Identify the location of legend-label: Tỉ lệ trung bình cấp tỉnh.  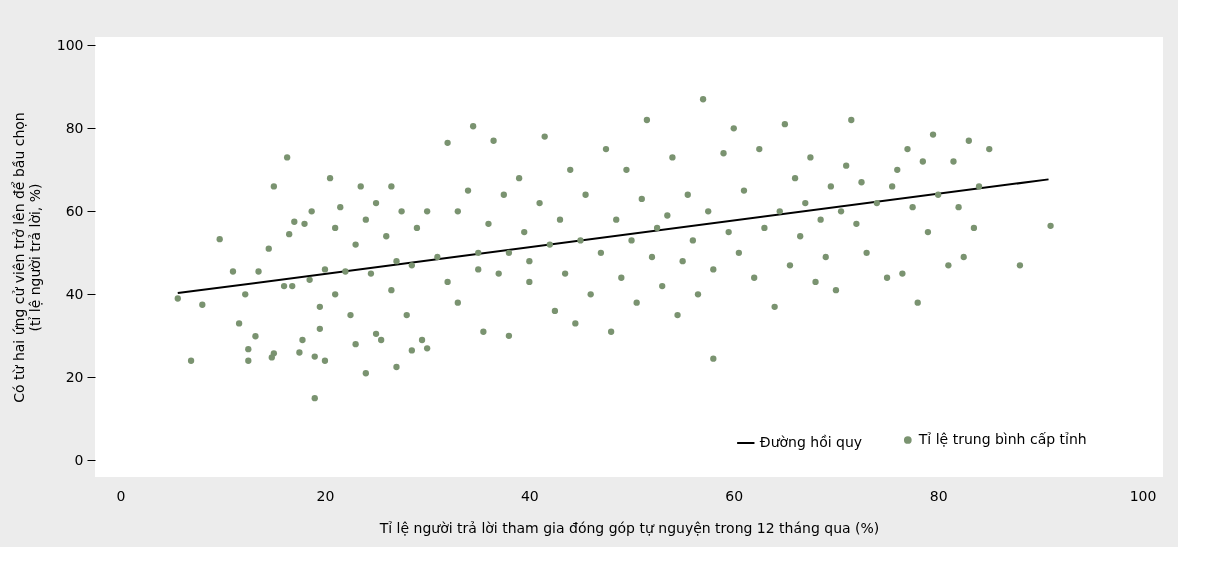
(1002, 439).